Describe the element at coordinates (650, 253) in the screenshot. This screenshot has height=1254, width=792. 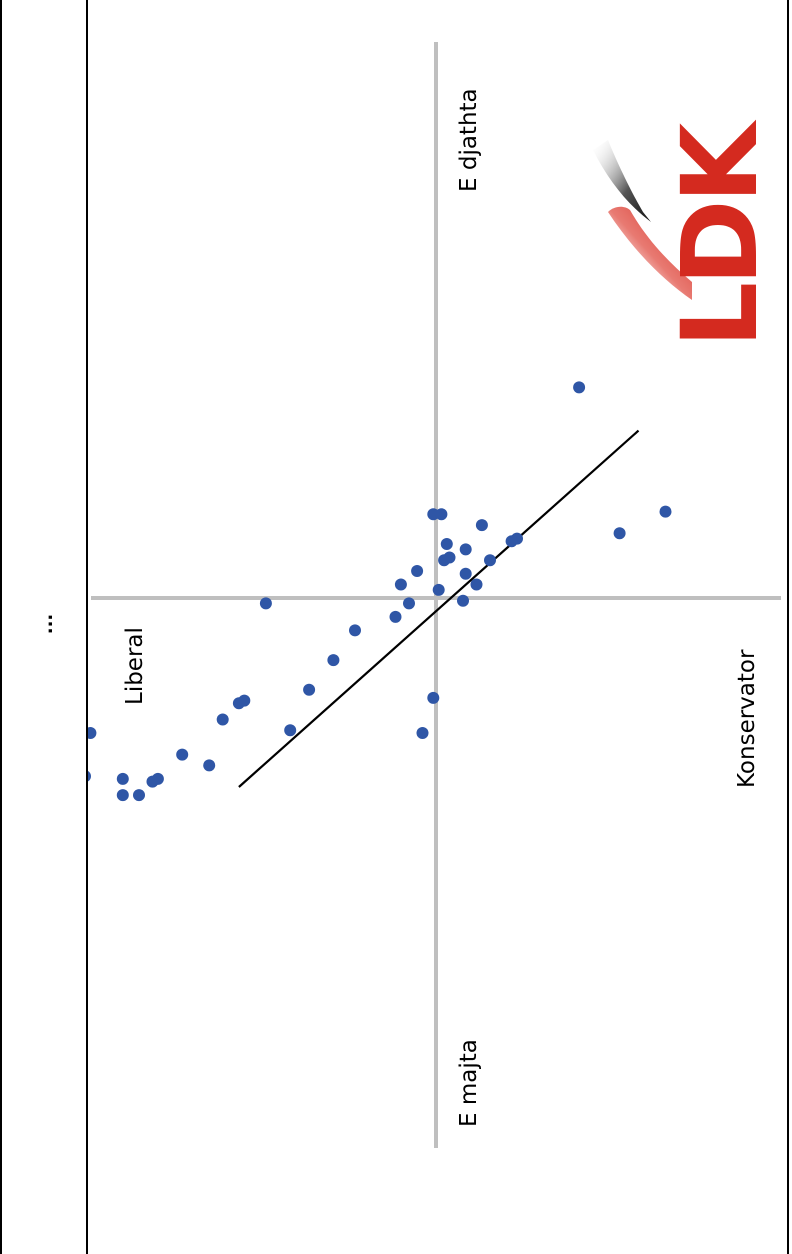
I see `logo-swoosh-red-icon` at that location.